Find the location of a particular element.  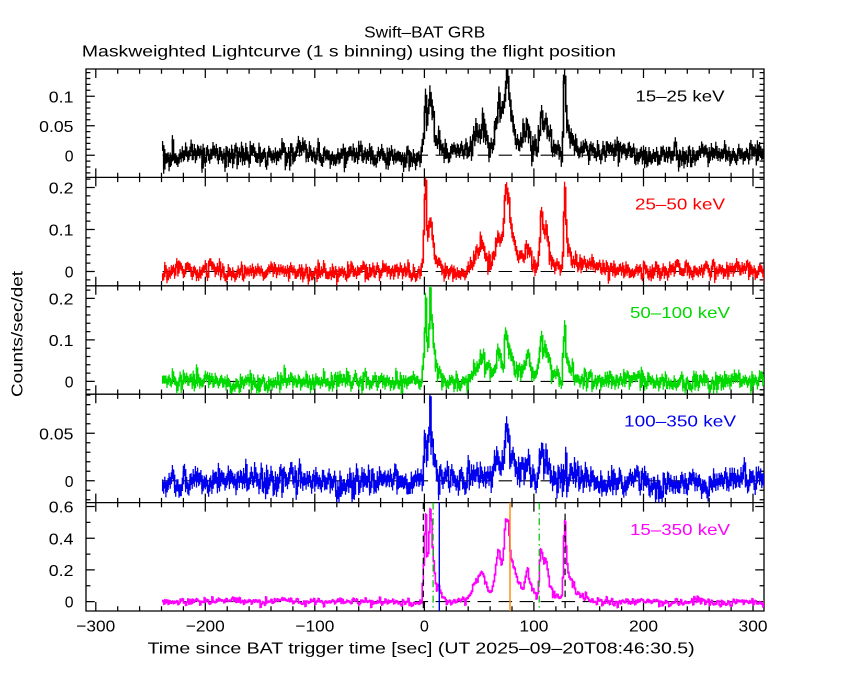

svg-text: 200 is located at coordinates (643, 627).